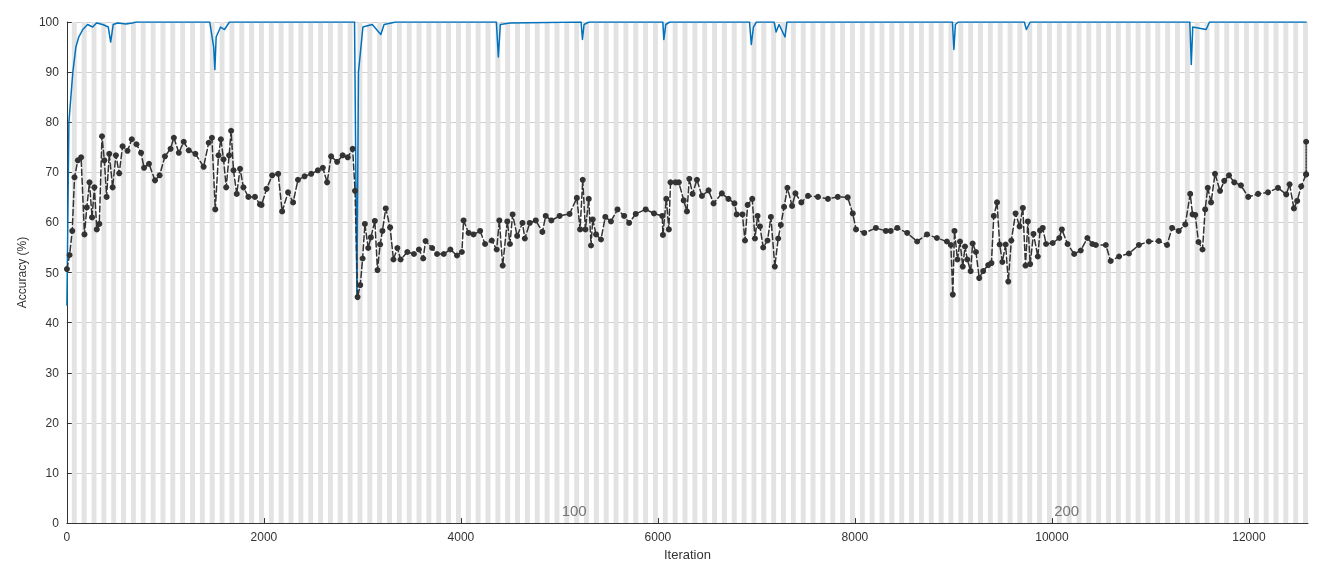 The image size is (1322, 574). I want to click on x-tick-label: 10000, so click(1052, 537).